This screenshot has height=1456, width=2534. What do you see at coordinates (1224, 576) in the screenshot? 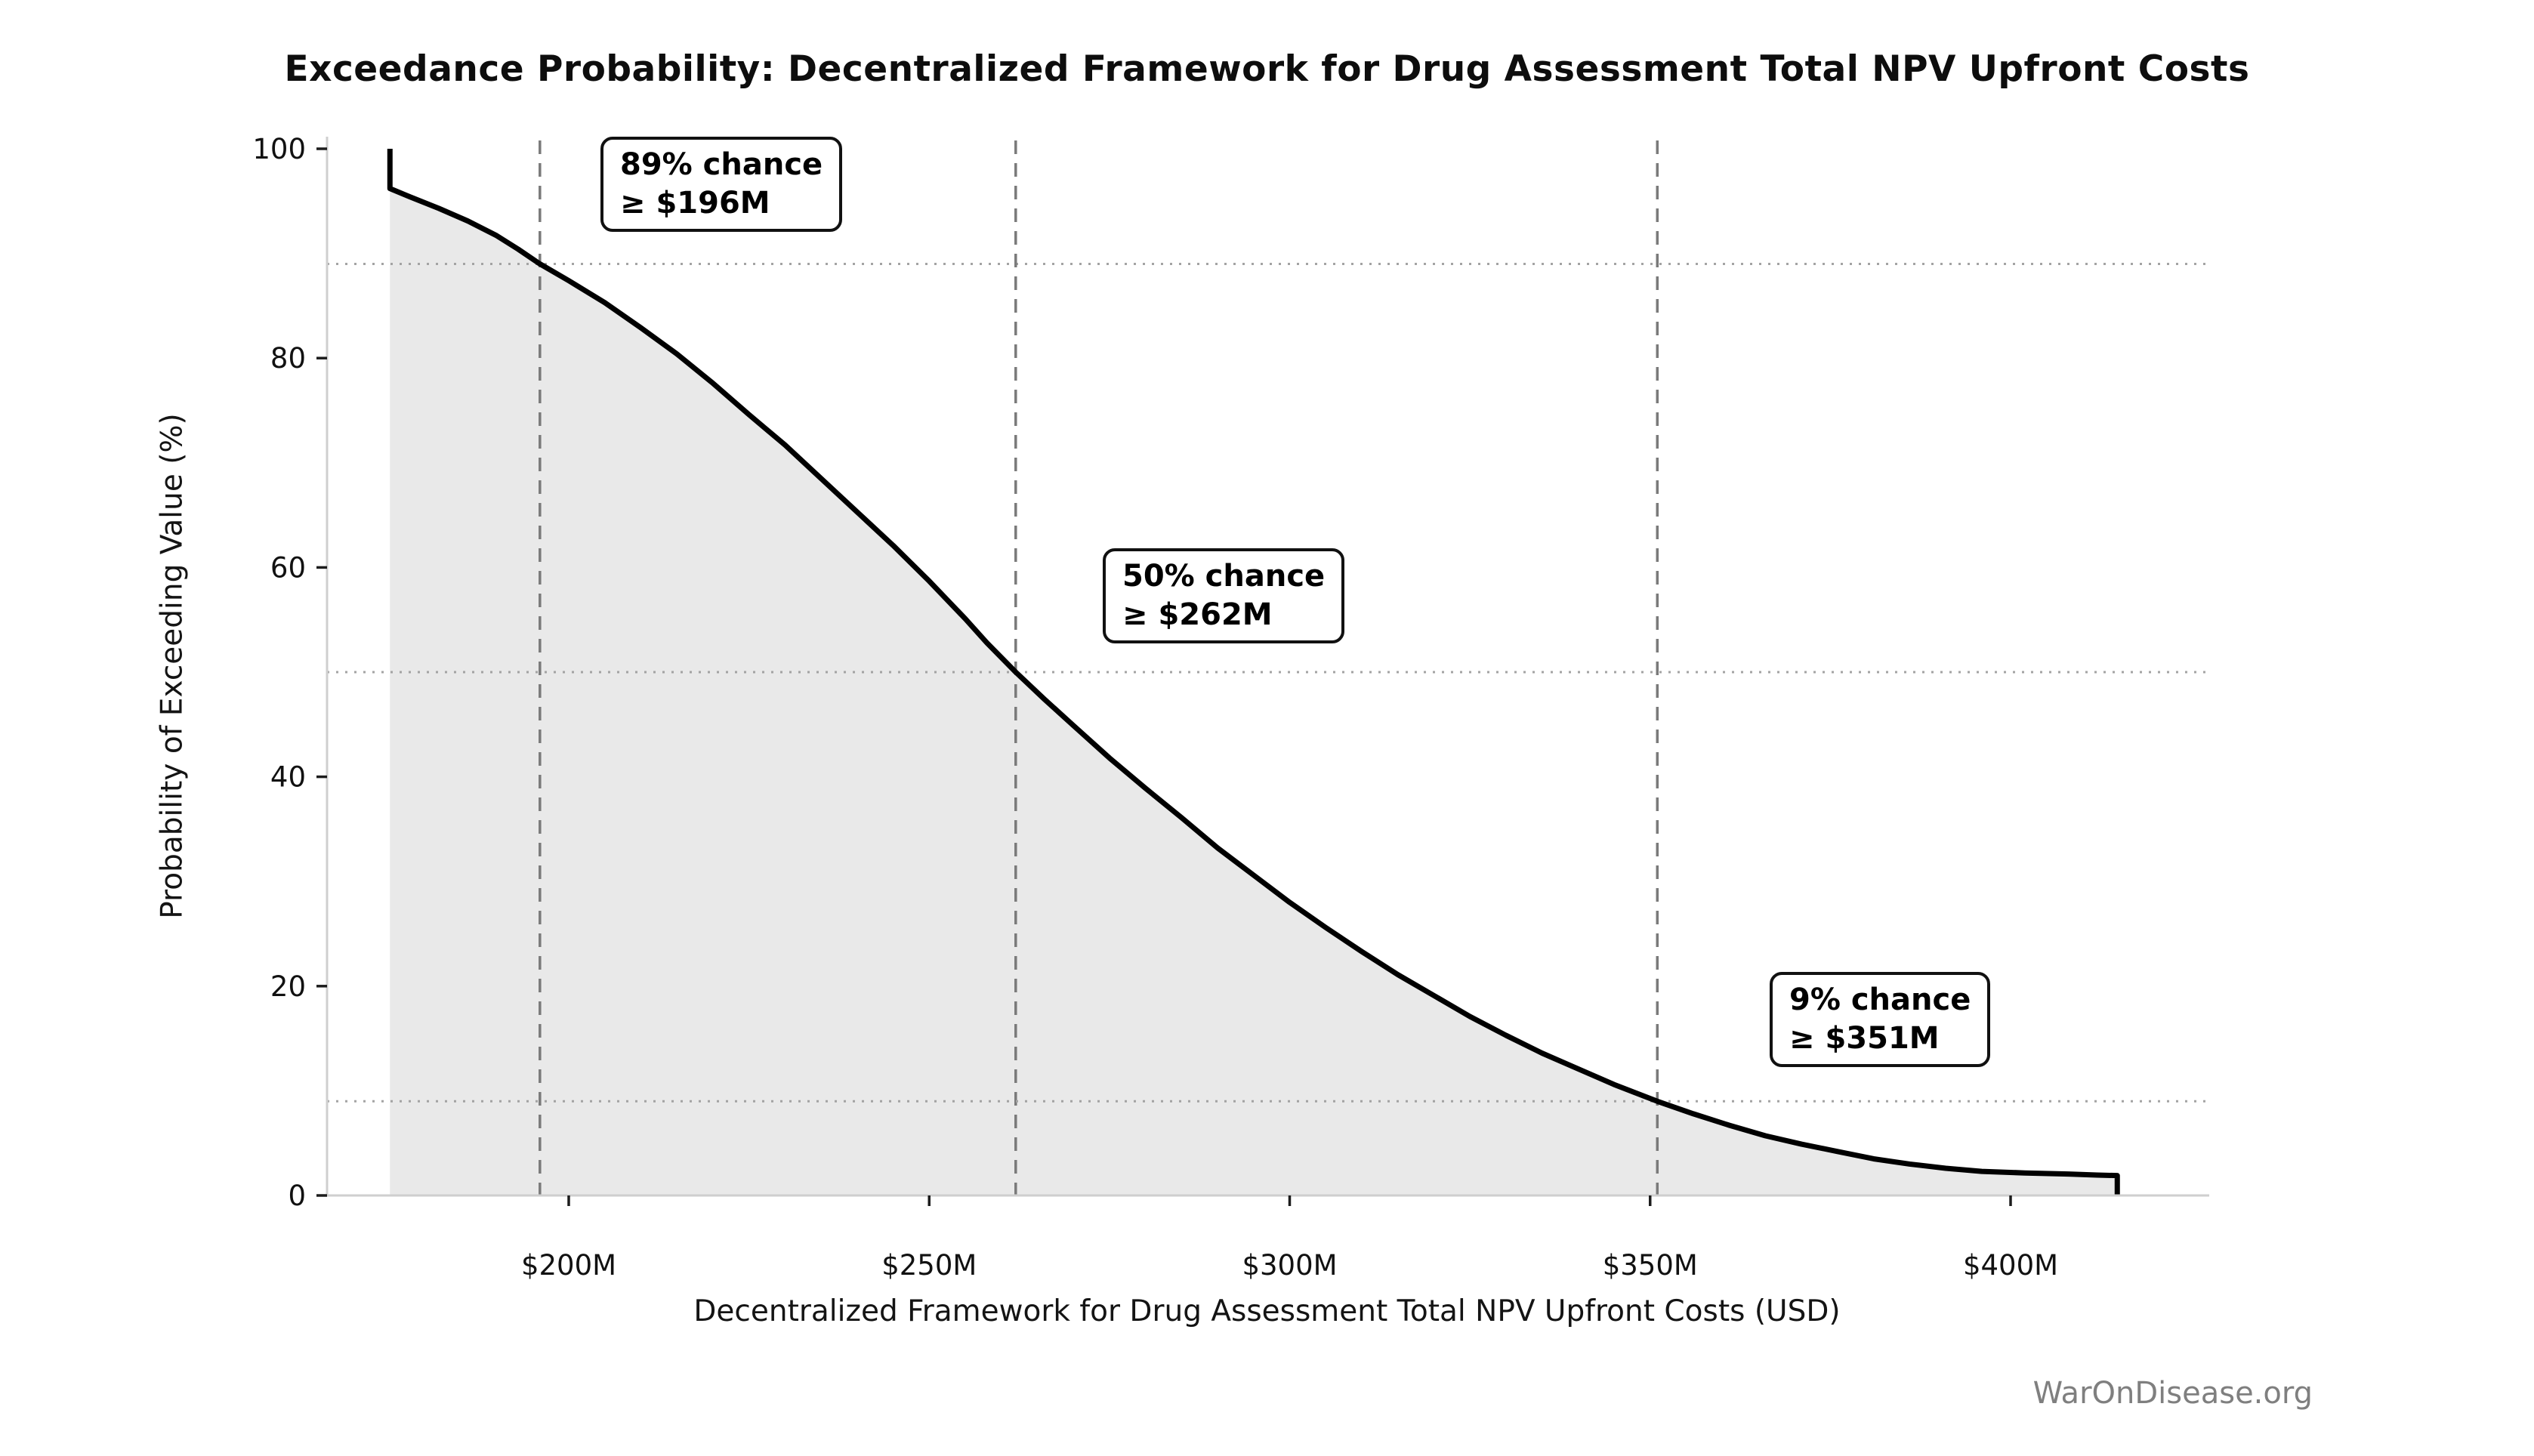
I see `annotation-50-line1: 50% chance` at bounding box center [1224, 576].